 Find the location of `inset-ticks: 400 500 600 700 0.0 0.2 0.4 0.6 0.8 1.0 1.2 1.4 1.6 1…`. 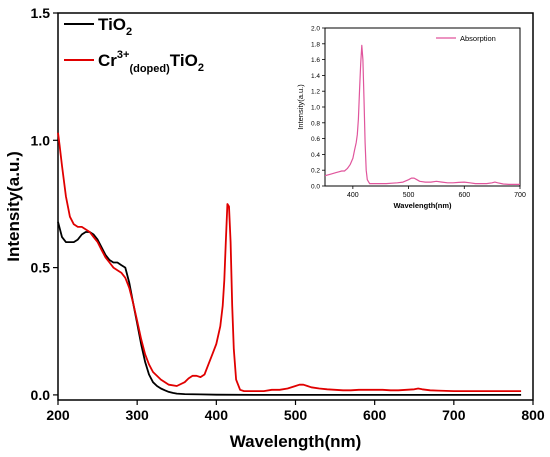

inset-ticks: 400 500 600 700 0.0 0.2 0.4 0.6 0.8 1.0 1.2 1.4 1.6 1… is located at coordinates (418, 113).